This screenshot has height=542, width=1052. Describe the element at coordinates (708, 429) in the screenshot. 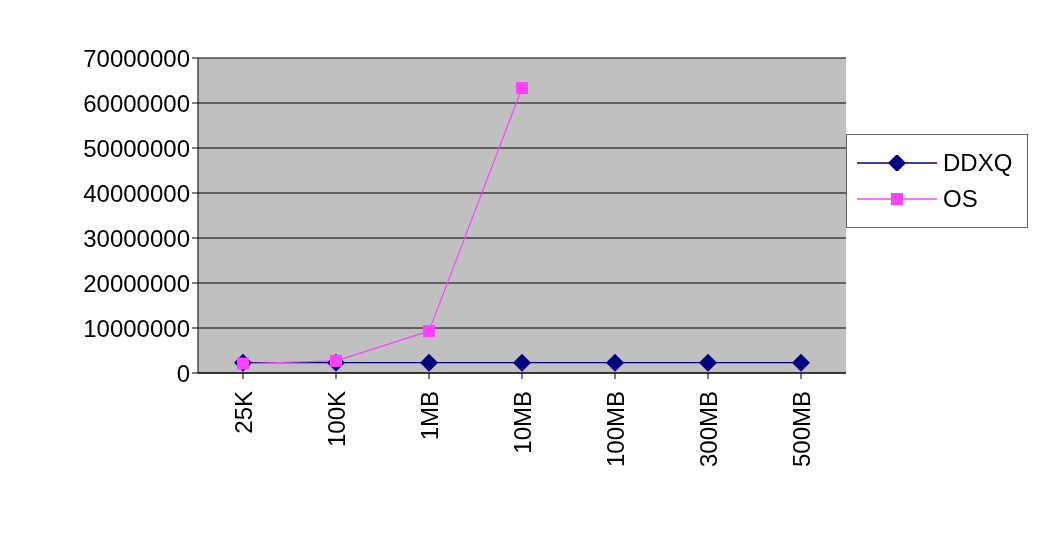

I see `x-tick-label: 300MB` at that location.